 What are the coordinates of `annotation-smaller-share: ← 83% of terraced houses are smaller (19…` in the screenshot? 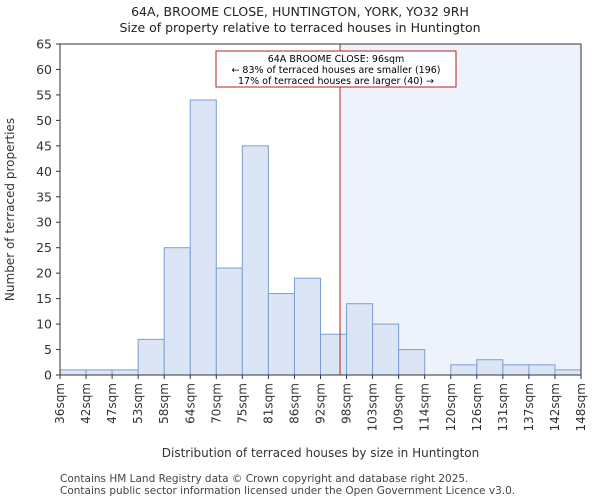 It's located at (335, 70).